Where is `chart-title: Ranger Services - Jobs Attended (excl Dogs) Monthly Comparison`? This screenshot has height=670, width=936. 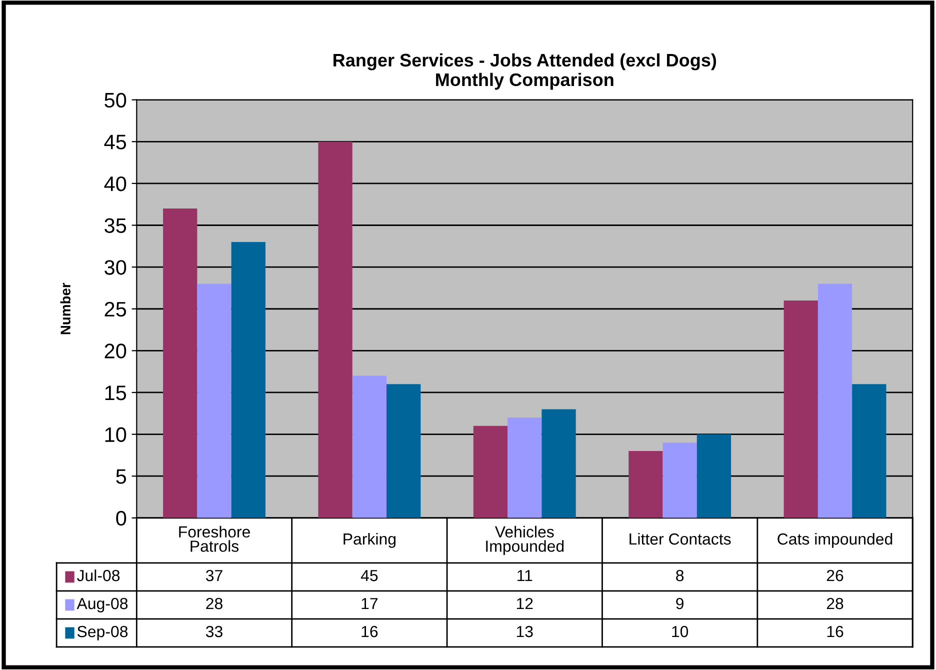
chart-title: Ranger Services - Jobs Attended (excl Dogs) Monthly Comparison is located at coordinates (525, 71).